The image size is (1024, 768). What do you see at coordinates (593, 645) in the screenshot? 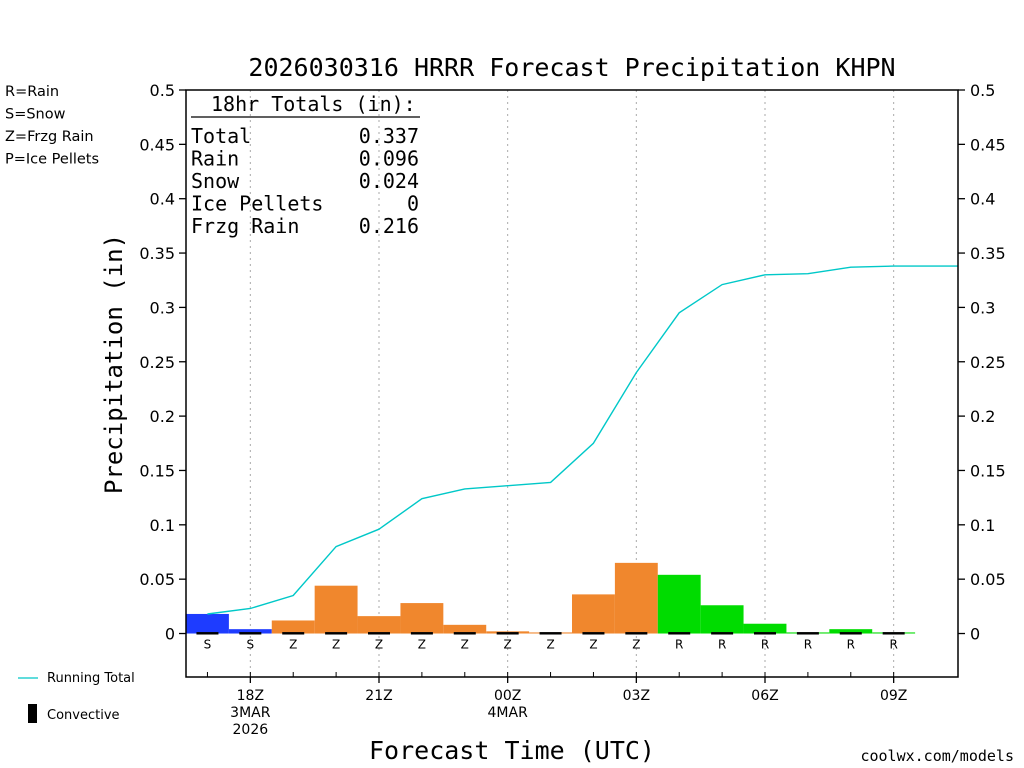
I see `type-label-hour-26: Z` at bounding box center [593, 645].